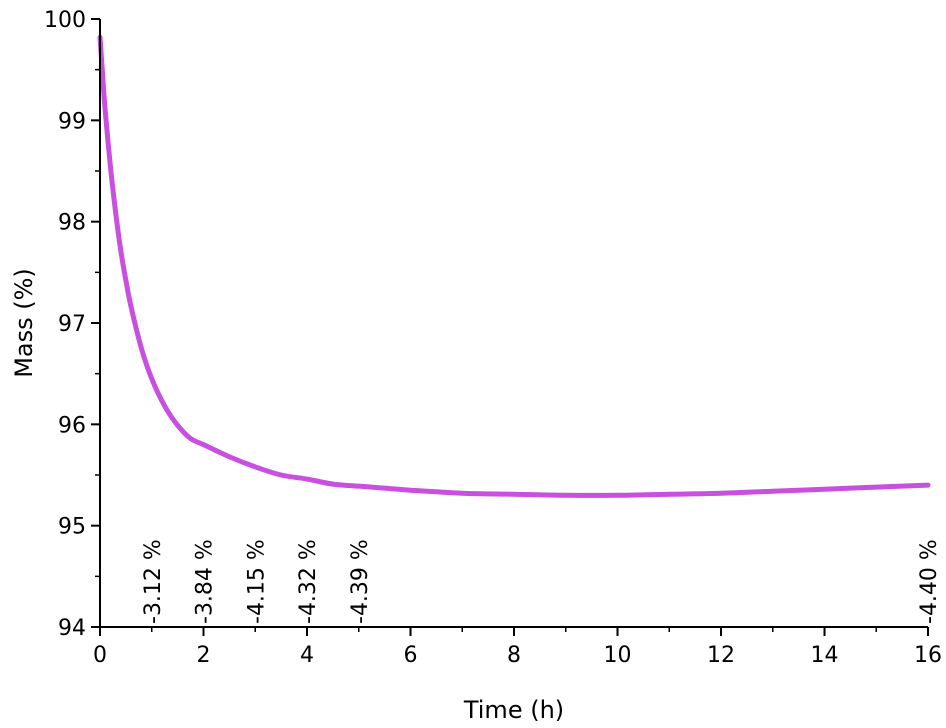 This screenshot has height=728, width=946. Describe the element at coordinates (72, 425) in the screenshot. I see `y-tick-label-2: 96` at that location.